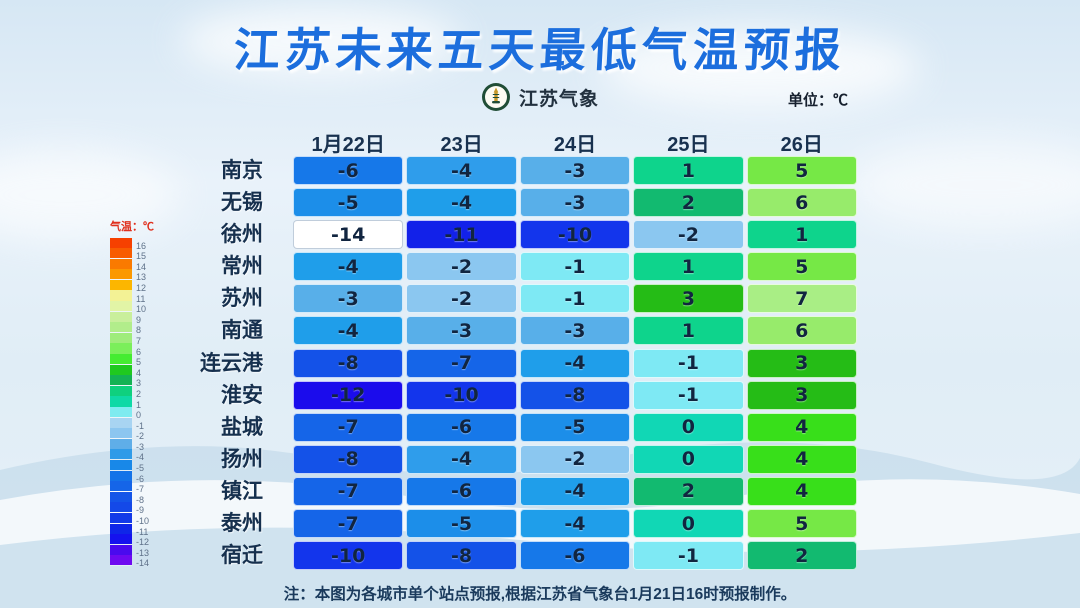 Image resolution: width=1080 pixels, height=608 pixels. I want to click on legend-entry: -7, so click(132, 487).